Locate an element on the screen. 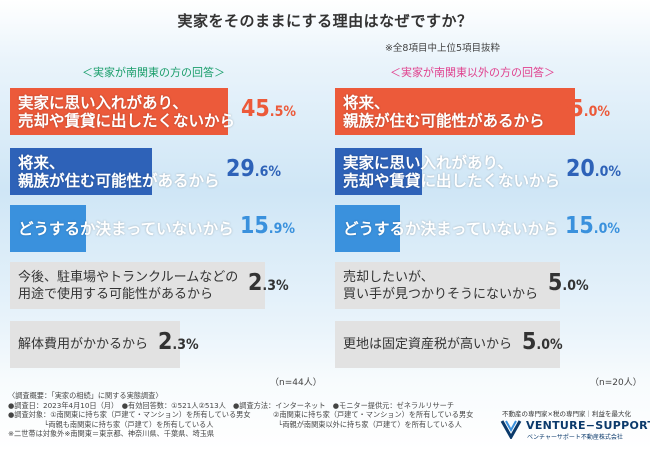 The width and height of the screenshot is (650, 450). bar-value-label: 55.0% is located at coordinates (582, 109).